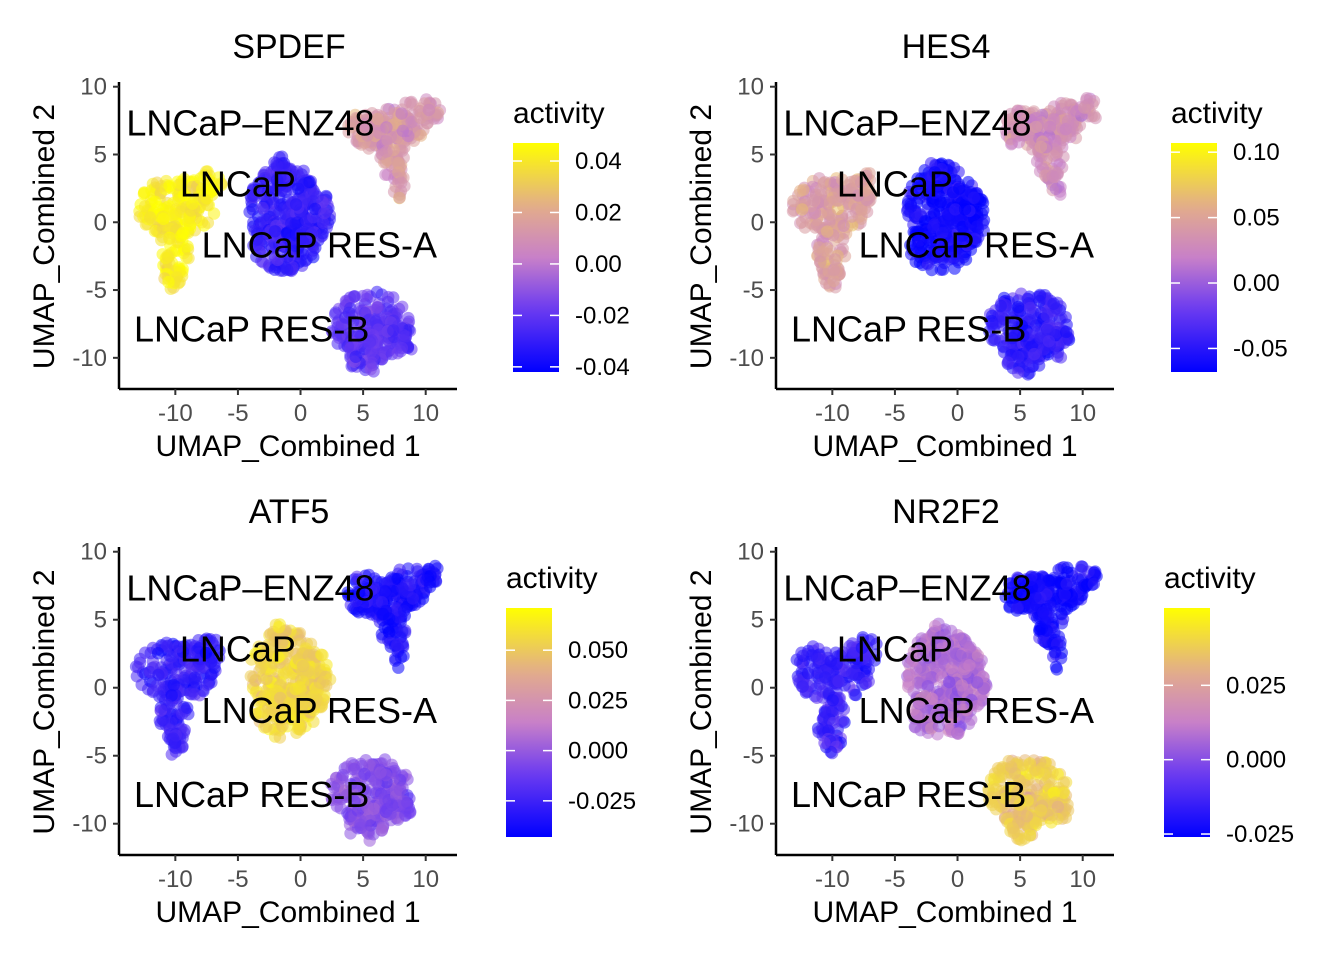  Describe the element at coordinates (907, 587) in the screenshot. I see `cluster-label: LNCaP–ENZ48` at that location.